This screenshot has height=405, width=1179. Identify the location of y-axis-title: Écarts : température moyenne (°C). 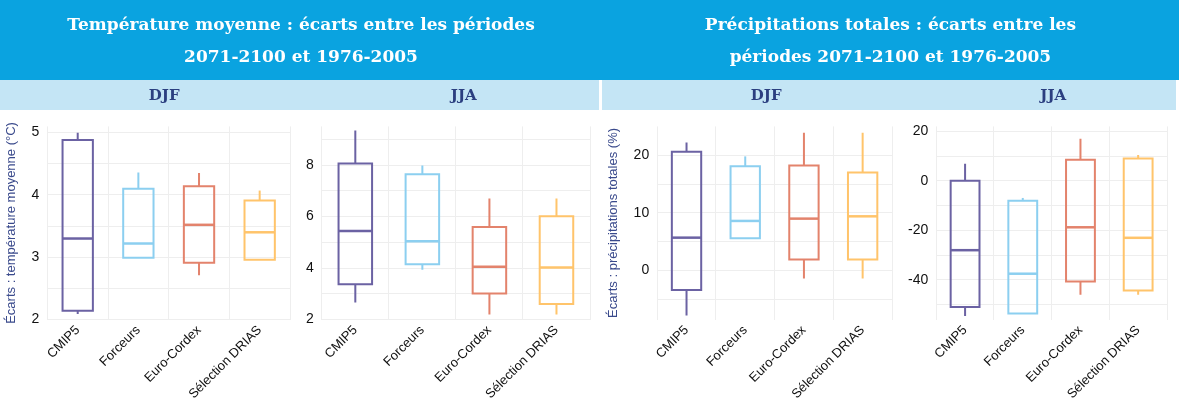
(11, 223).